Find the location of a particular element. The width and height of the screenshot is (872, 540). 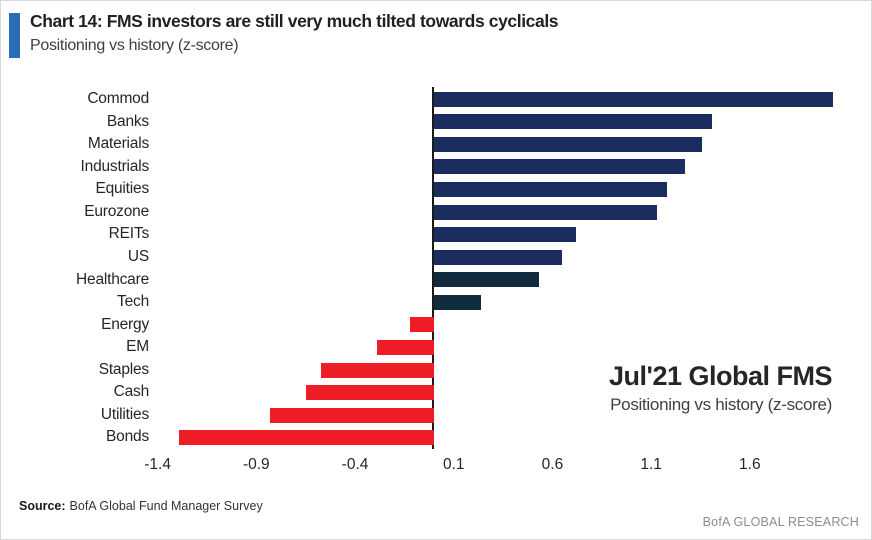

bar-energy is located at coordinates (422, 325).